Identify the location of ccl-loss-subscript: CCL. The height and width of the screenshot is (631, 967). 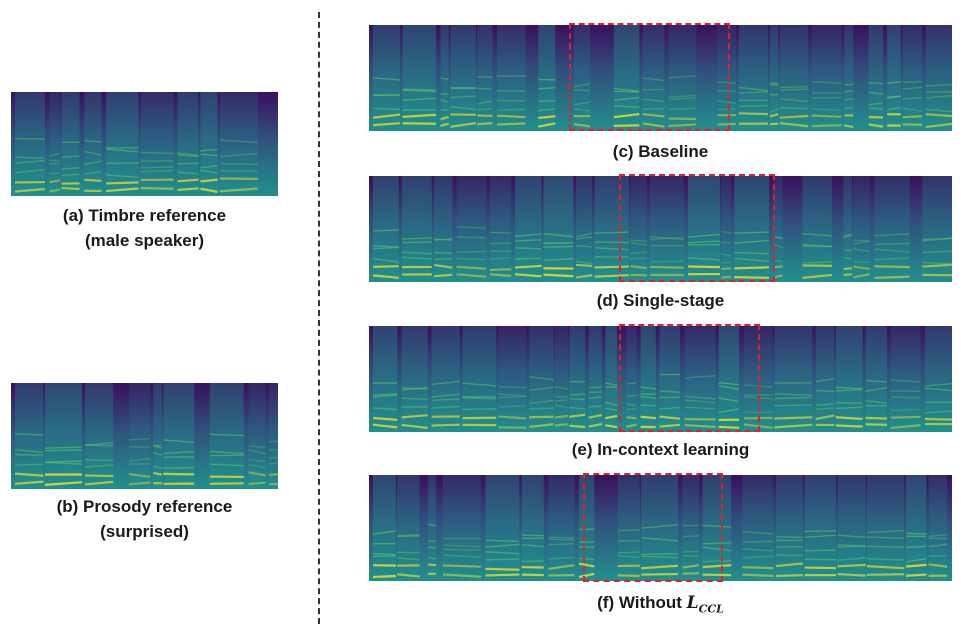
(711, 609).